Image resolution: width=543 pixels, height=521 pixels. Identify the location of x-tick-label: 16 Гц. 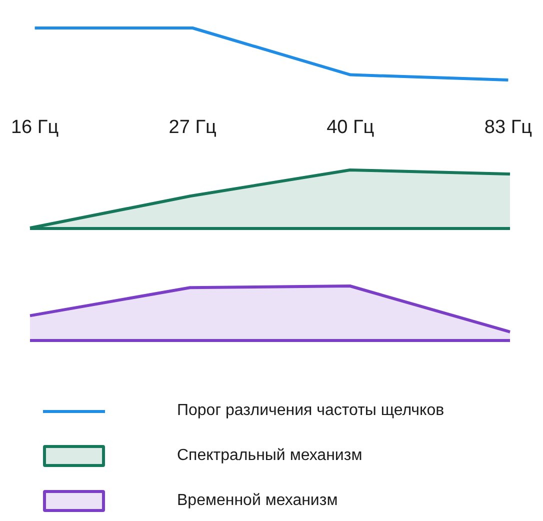
(34, 127).